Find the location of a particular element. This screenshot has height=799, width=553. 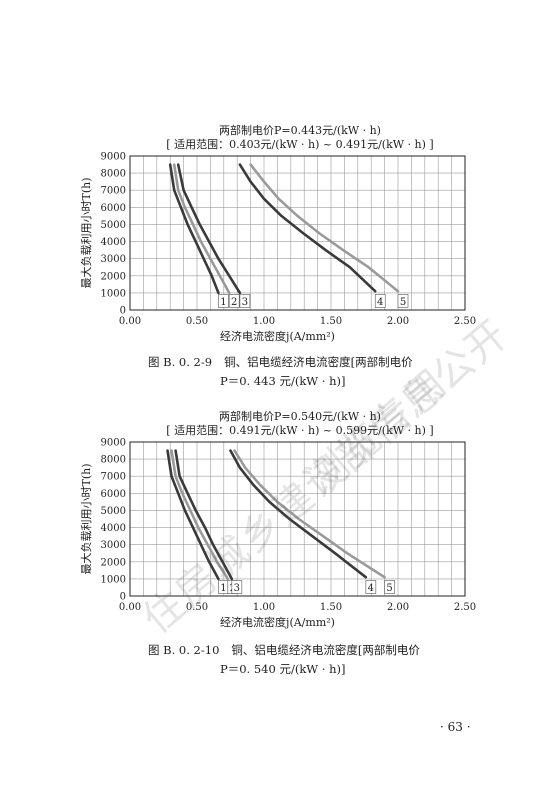

figure-caption-continued: P＝0. 540 元/(kW · h)] is located at coordinates (283, 669).